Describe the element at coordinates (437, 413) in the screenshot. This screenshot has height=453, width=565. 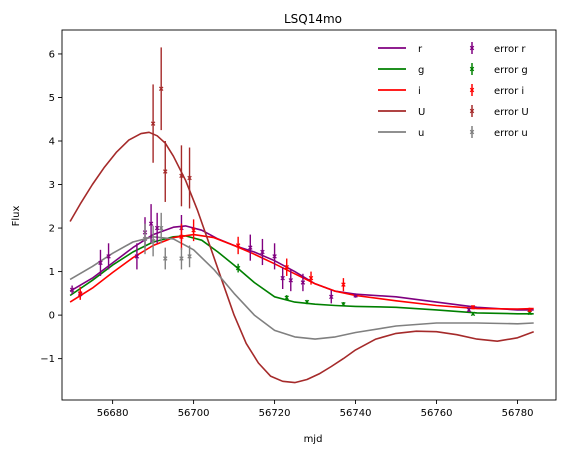
I see `x-tick-label: 56760` at that location.